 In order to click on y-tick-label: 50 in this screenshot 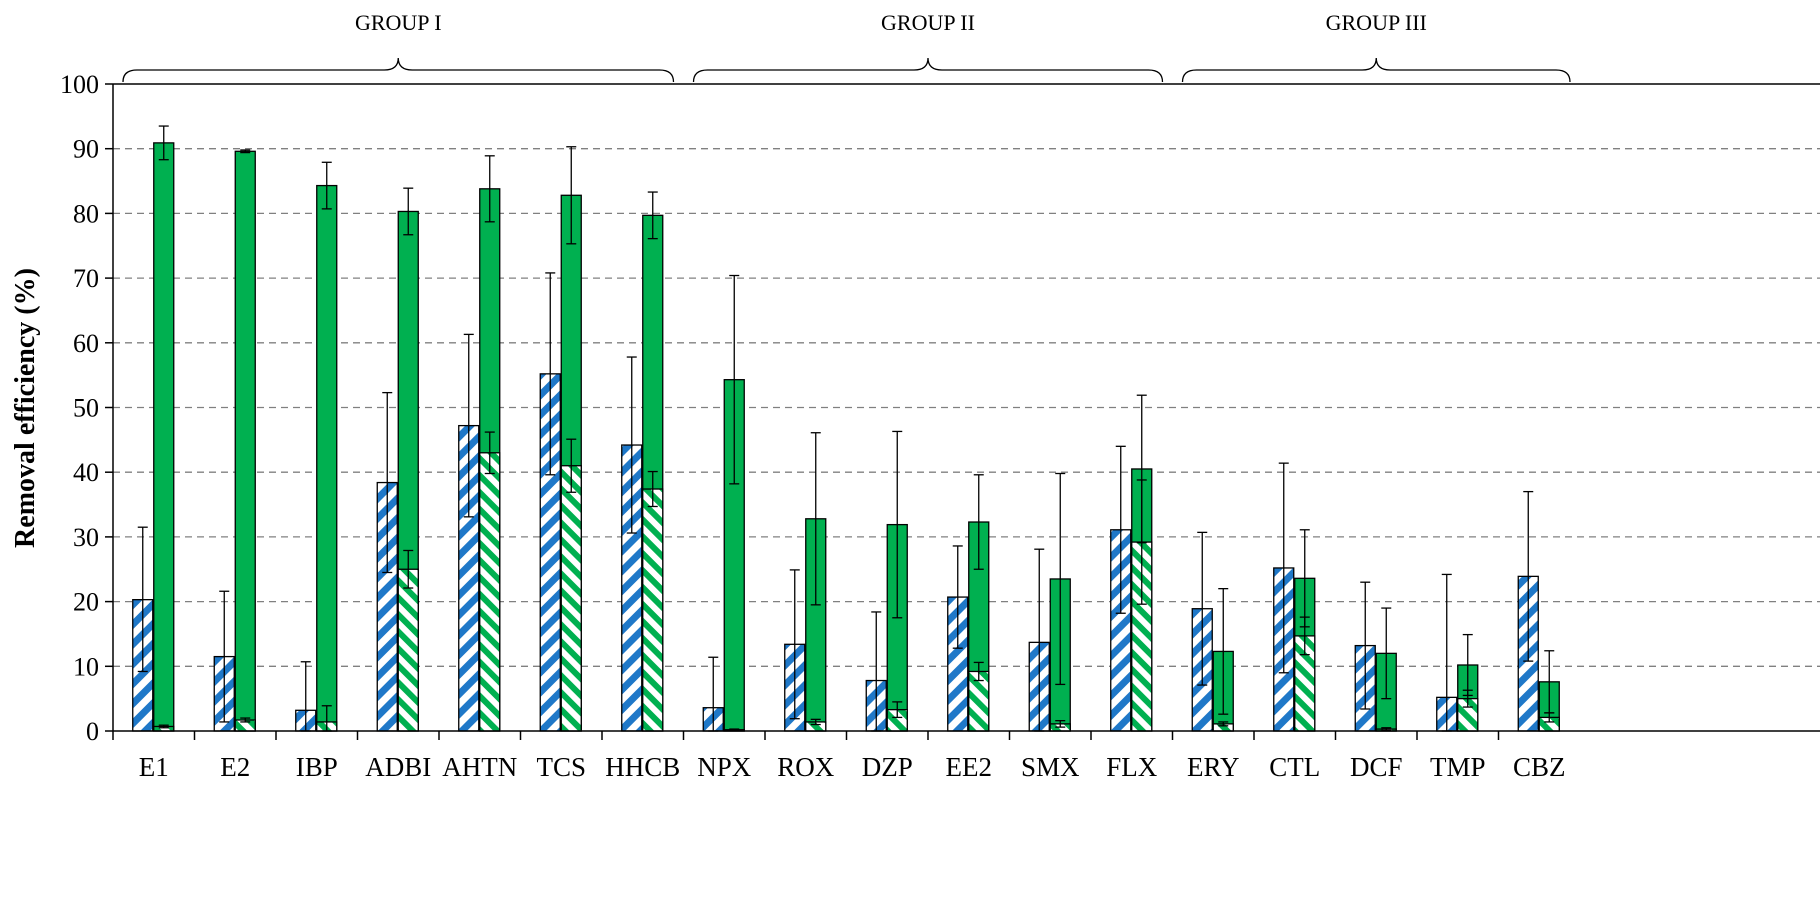, I will do `click(86, 408)`.